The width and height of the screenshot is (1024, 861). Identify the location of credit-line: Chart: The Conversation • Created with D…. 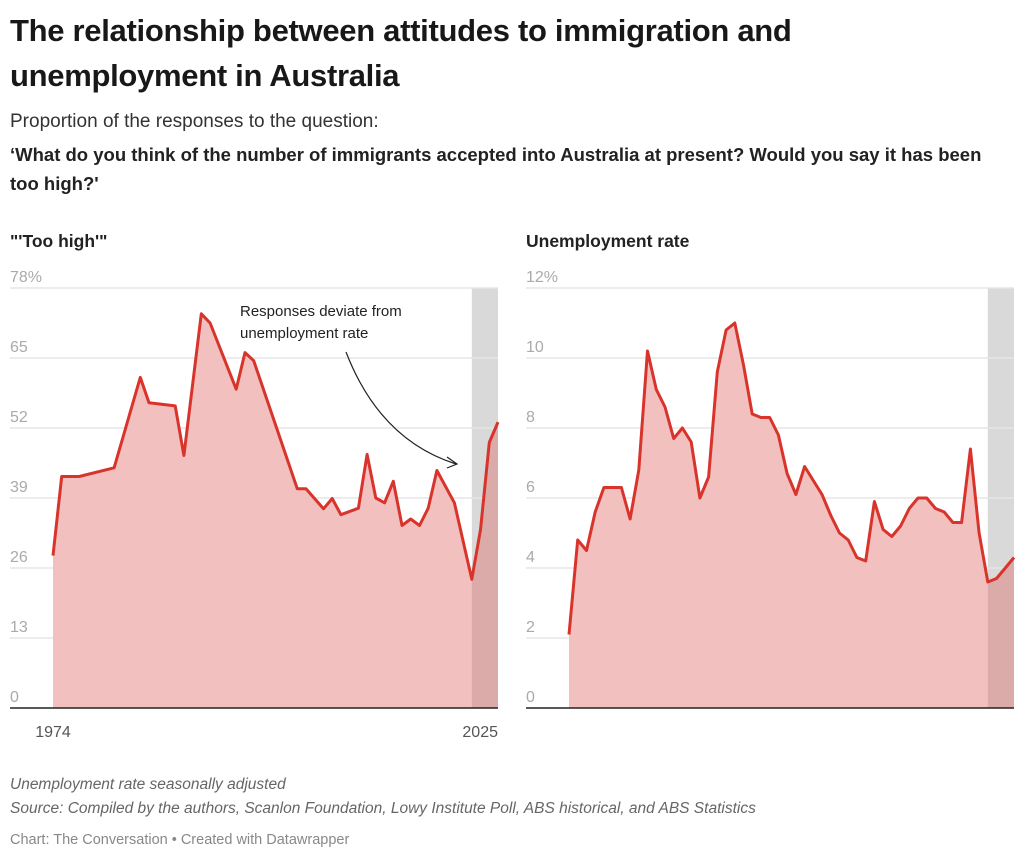
(180, 840).